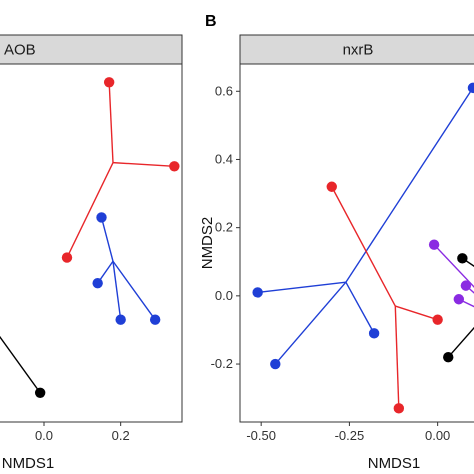  I want to click on panel-b-x-tick-label: -0.50, so click(261, 435).